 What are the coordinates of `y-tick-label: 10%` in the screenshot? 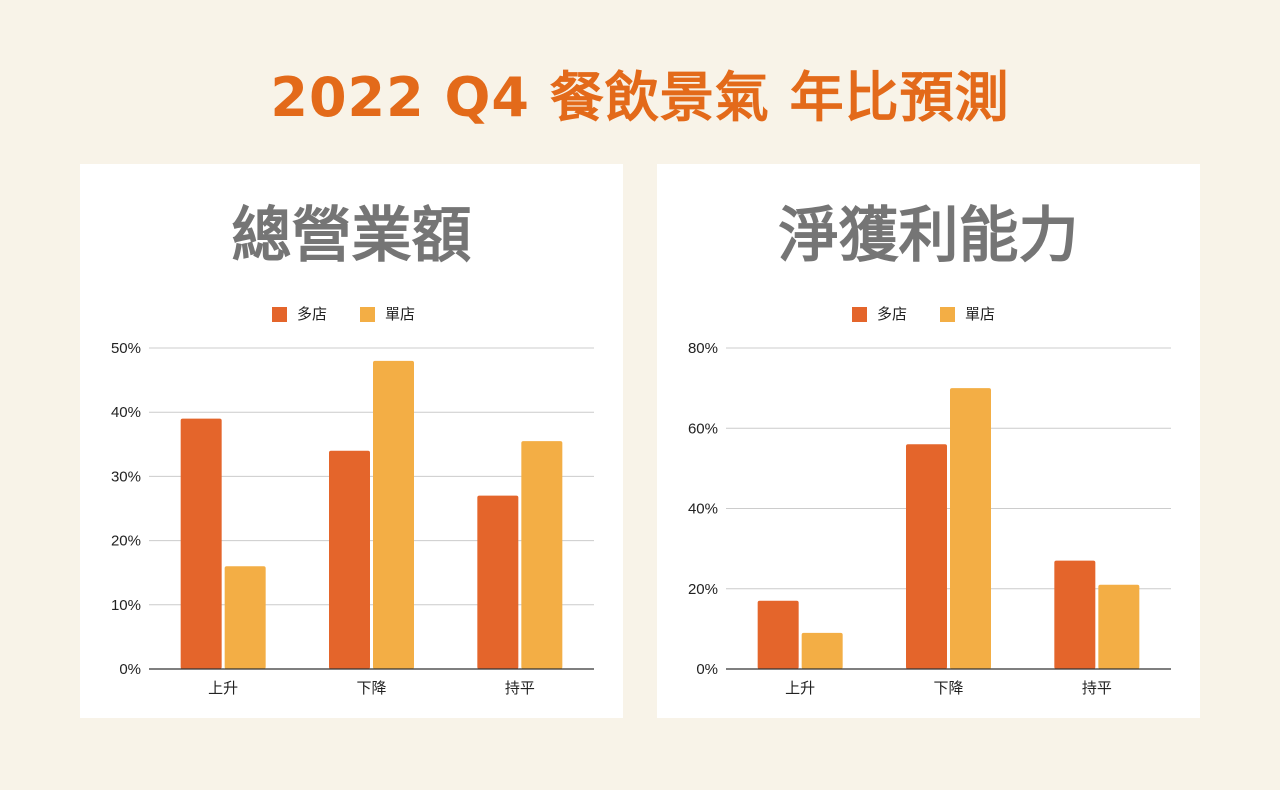 It's located at (126, 605).